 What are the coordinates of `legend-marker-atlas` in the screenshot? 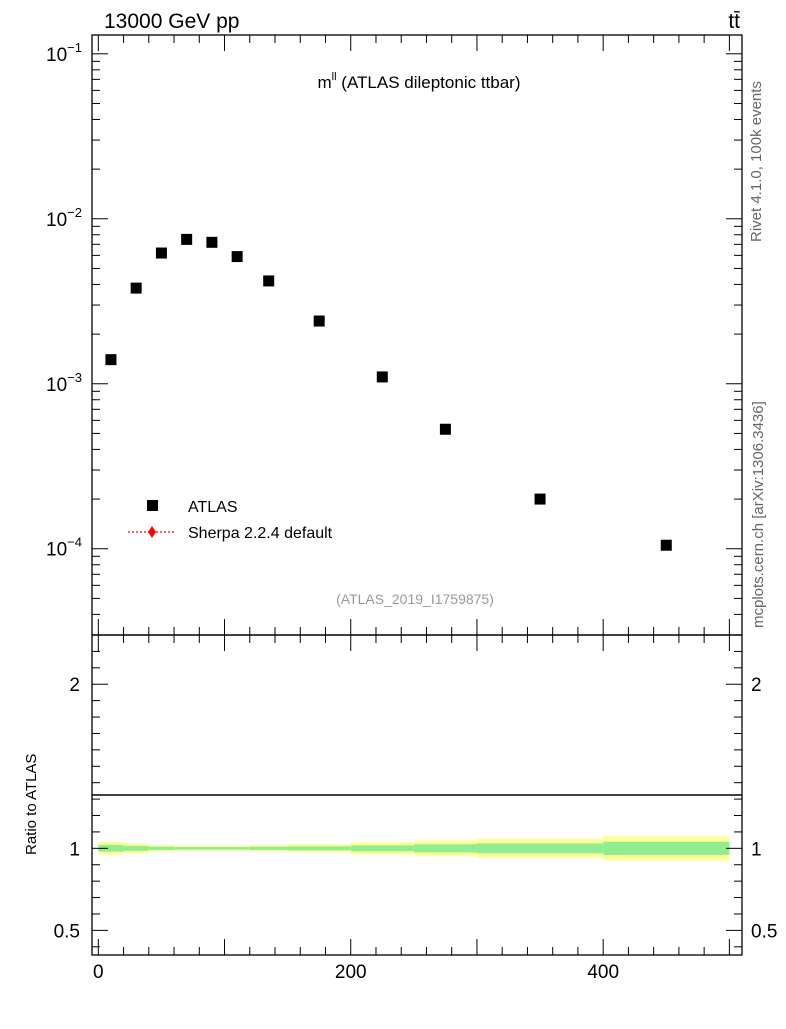 It's located at (152, 505).